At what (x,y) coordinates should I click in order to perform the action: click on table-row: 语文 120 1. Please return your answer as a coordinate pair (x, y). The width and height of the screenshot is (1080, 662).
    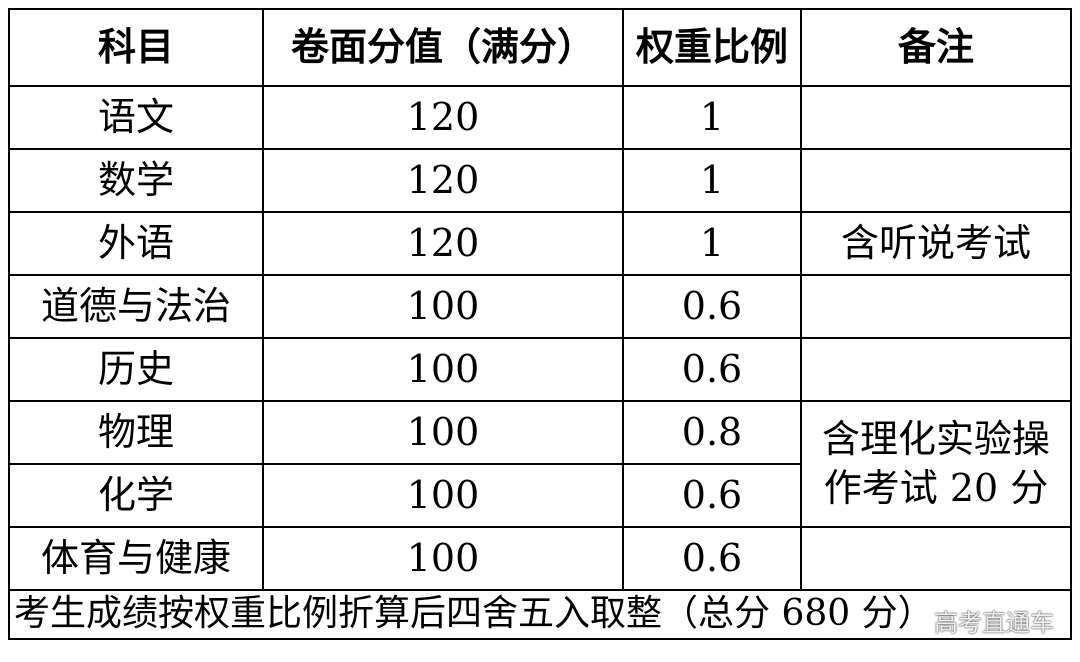
    Looking at the image, I should click on (540, 117).